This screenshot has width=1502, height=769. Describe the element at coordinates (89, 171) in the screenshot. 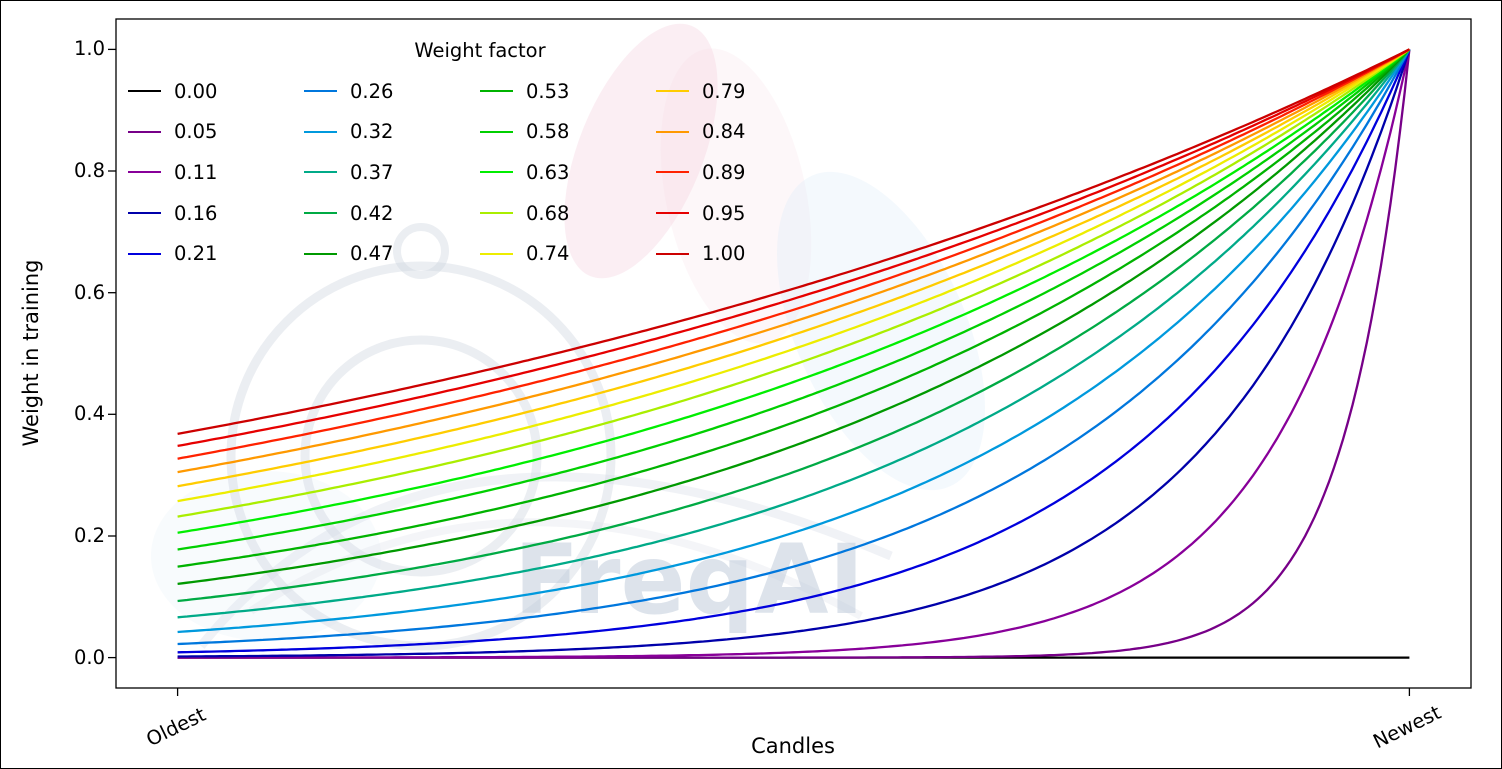

I see `y-tick-label: 0.8` at that location.